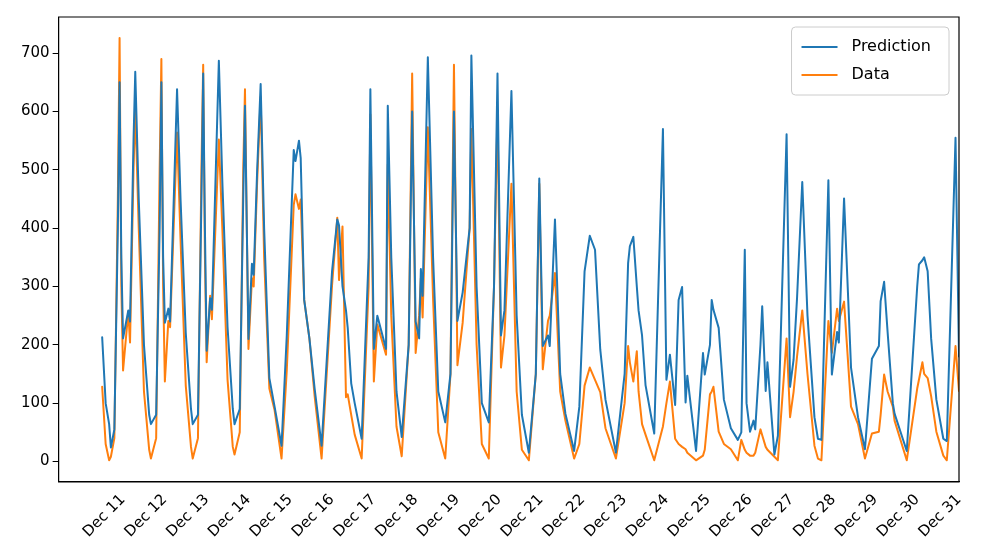 The height and width of the screenshot is (544, 1005). I want to click on y-tick-label: 400, so click(35, 227).